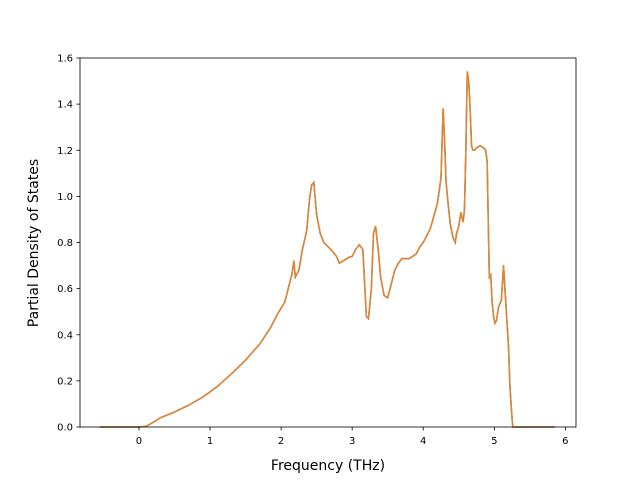  What do you see at coordinates (65, 335) in the screenshot?
I see `y-tick-label: 0.4` at bounding box center [65, 335].